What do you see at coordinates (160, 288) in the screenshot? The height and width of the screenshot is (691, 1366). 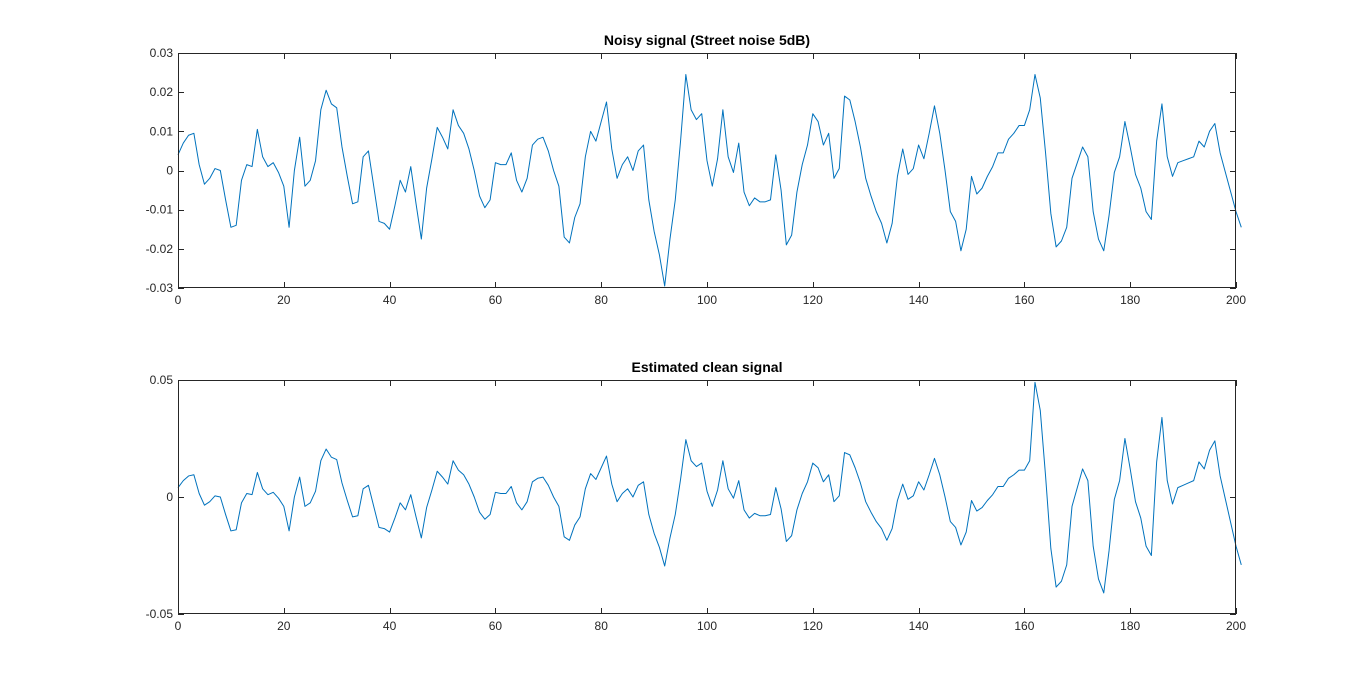 I see `y-tick-label: -0.03` at bounding box center [160, 288].